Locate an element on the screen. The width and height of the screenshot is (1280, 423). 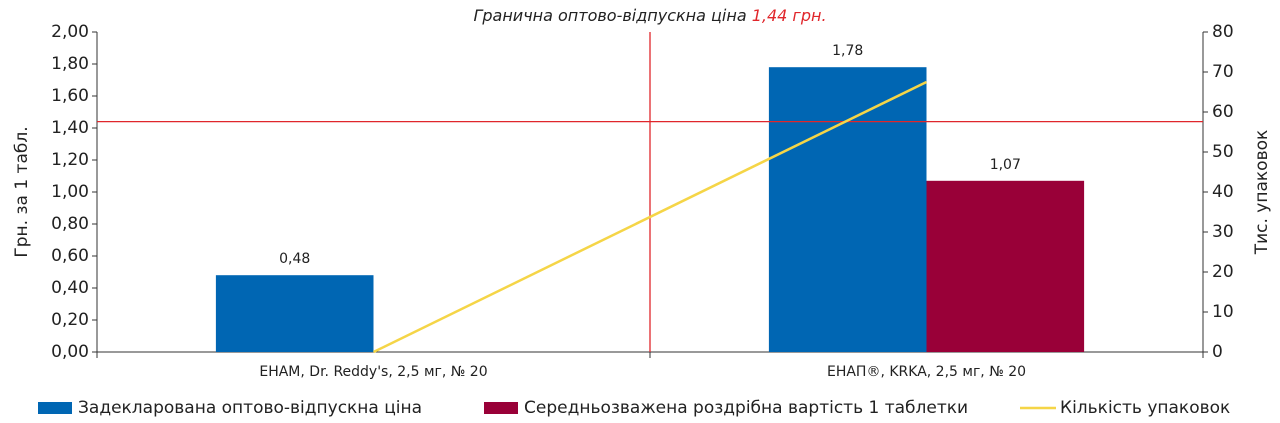
y2-tick-label: 30 is located at coordinates (1223, 232).